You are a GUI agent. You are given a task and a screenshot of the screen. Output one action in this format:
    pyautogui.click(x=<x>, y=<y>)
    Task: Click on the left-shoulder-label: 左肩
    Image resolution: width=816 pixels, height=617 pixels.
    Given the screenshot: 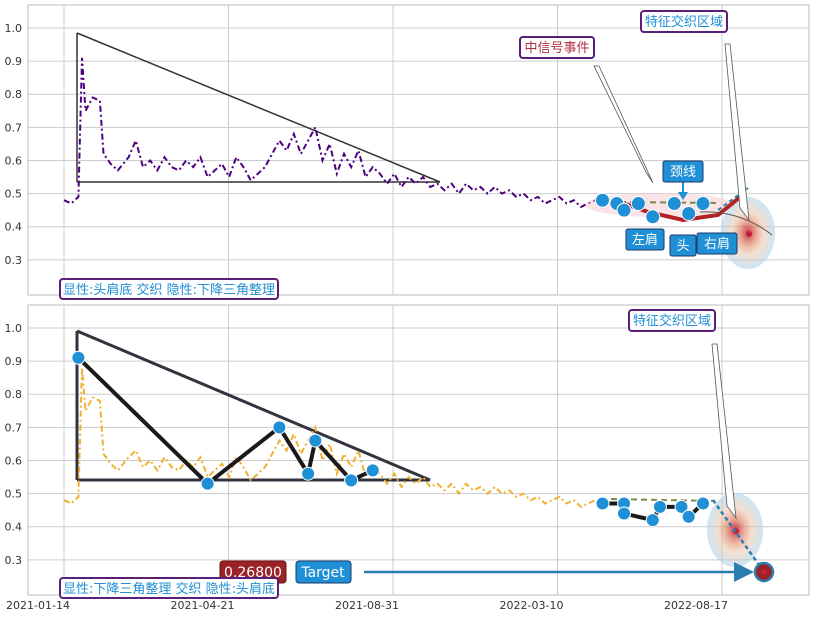 What is the action you would take?
    pyautogui.click(x=645, y=240)
    